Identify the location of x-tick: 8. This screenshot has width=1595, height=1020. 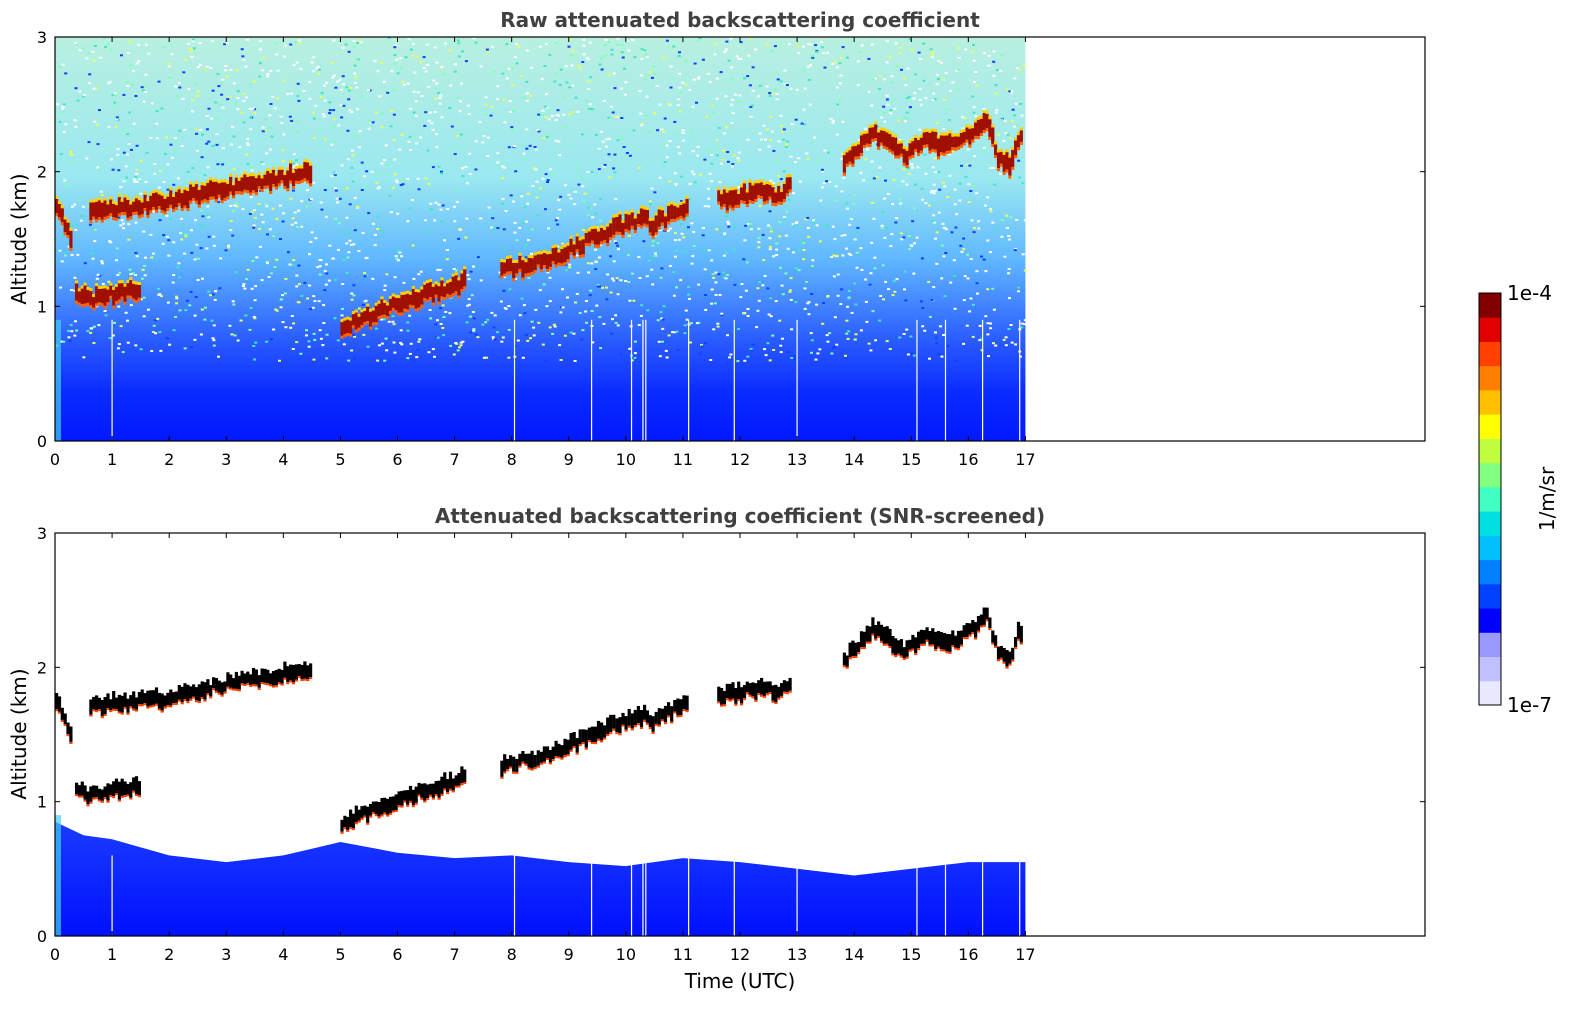
(512, 253).